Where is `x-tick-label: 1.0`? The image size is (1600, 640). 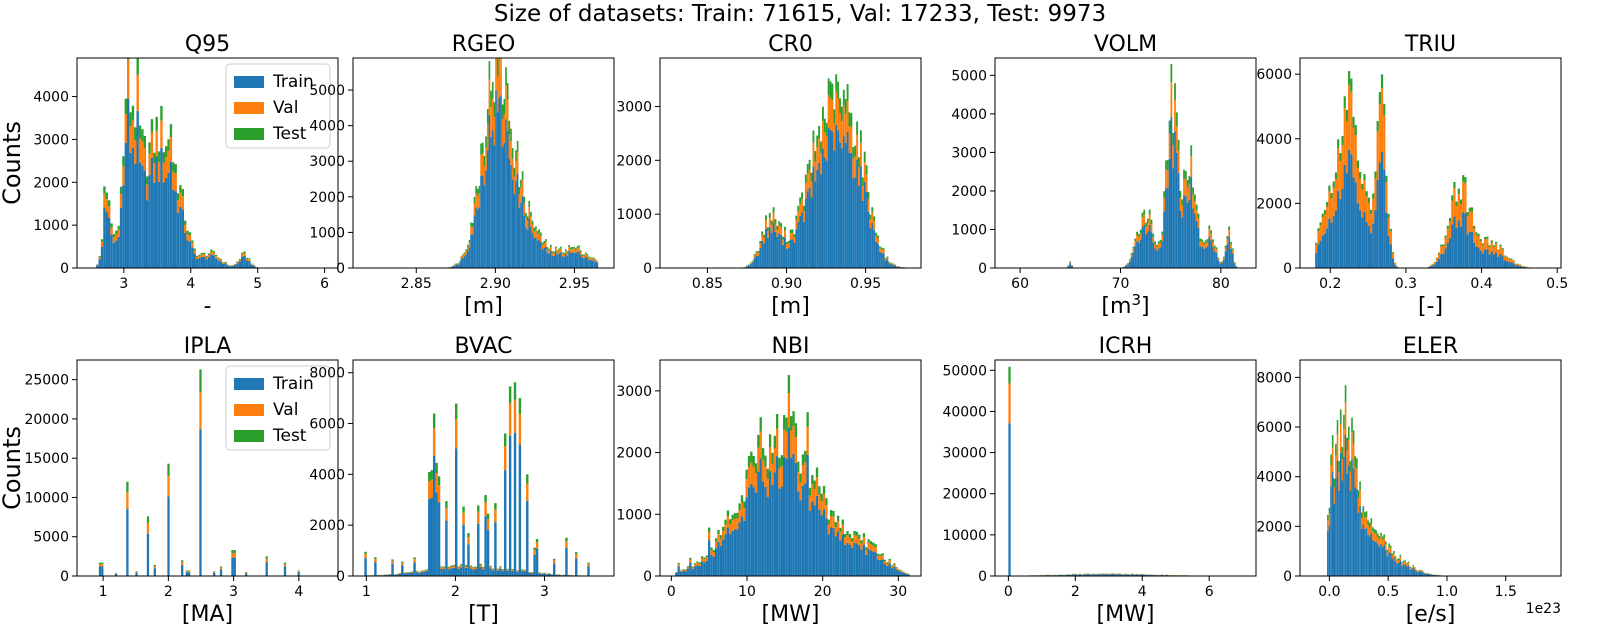 x-tick-label: 1.0 is located at coordinates (1447, 592).